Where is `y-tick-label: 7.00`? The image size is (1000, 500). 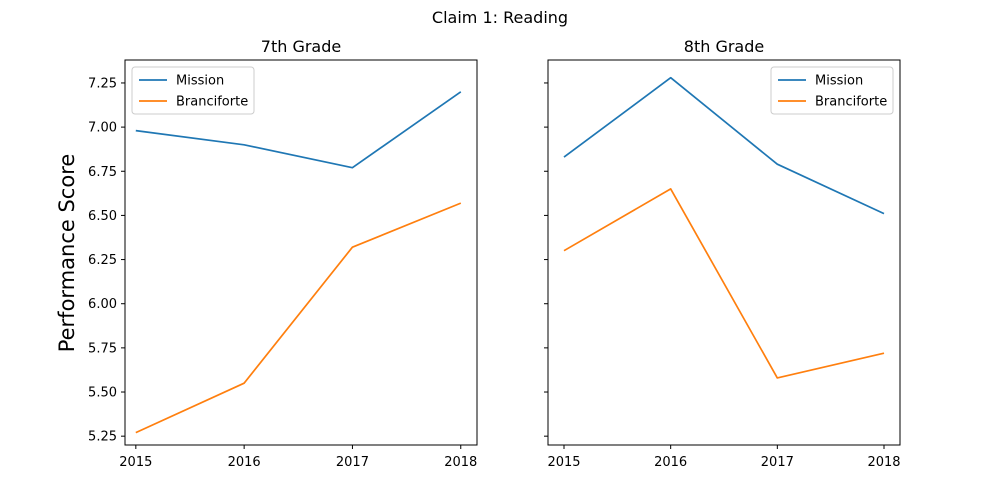 y-tick-label: 7.00 is located at coordinates (102, 128).